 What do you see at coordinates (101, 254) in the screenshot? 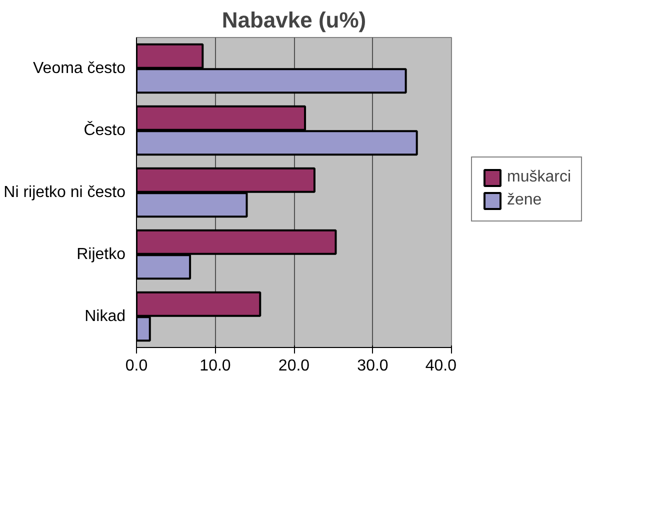
I see `y-tick-label: Rijetko` at bounding box center [101, 254].